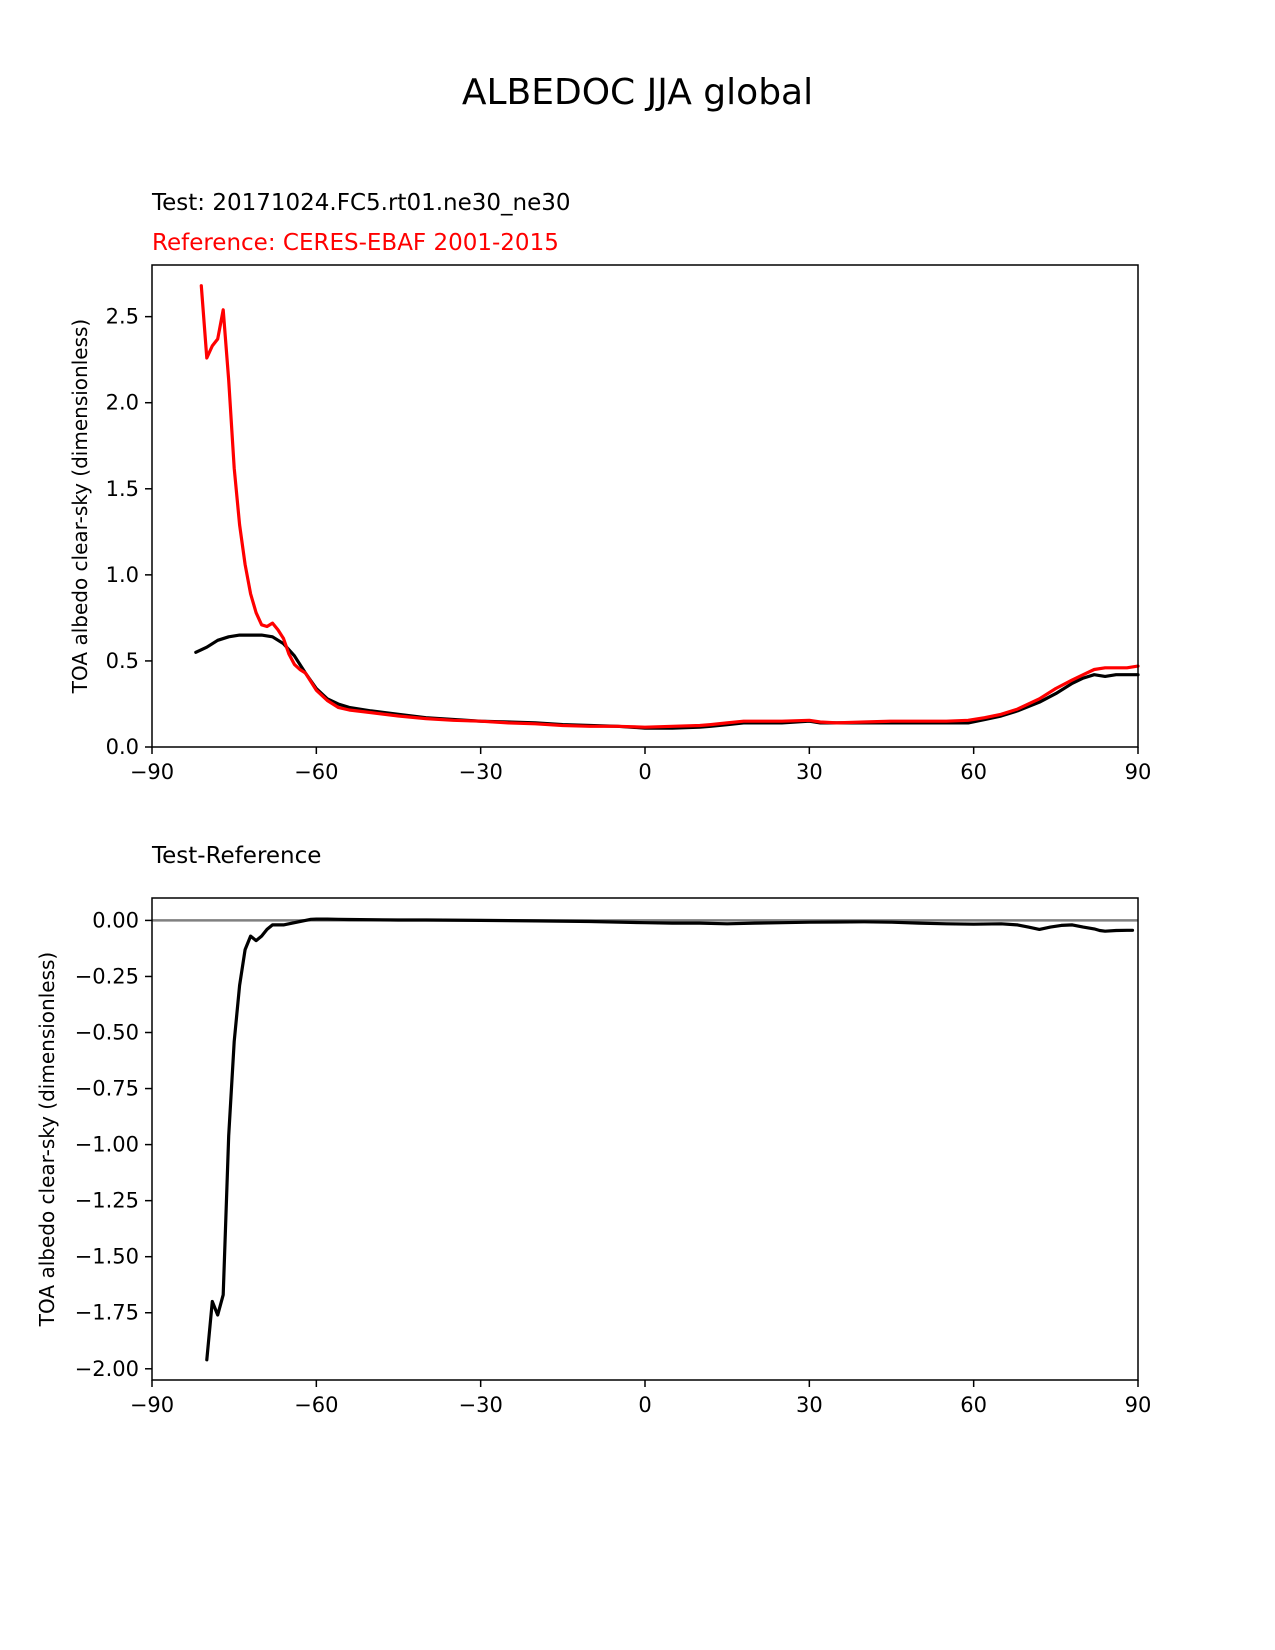 This screenshot has width=1275, height=1650. Describe the element at coordinates (481, 772) in the screenshot. I see `x-tick-label-top: −30` at that location.